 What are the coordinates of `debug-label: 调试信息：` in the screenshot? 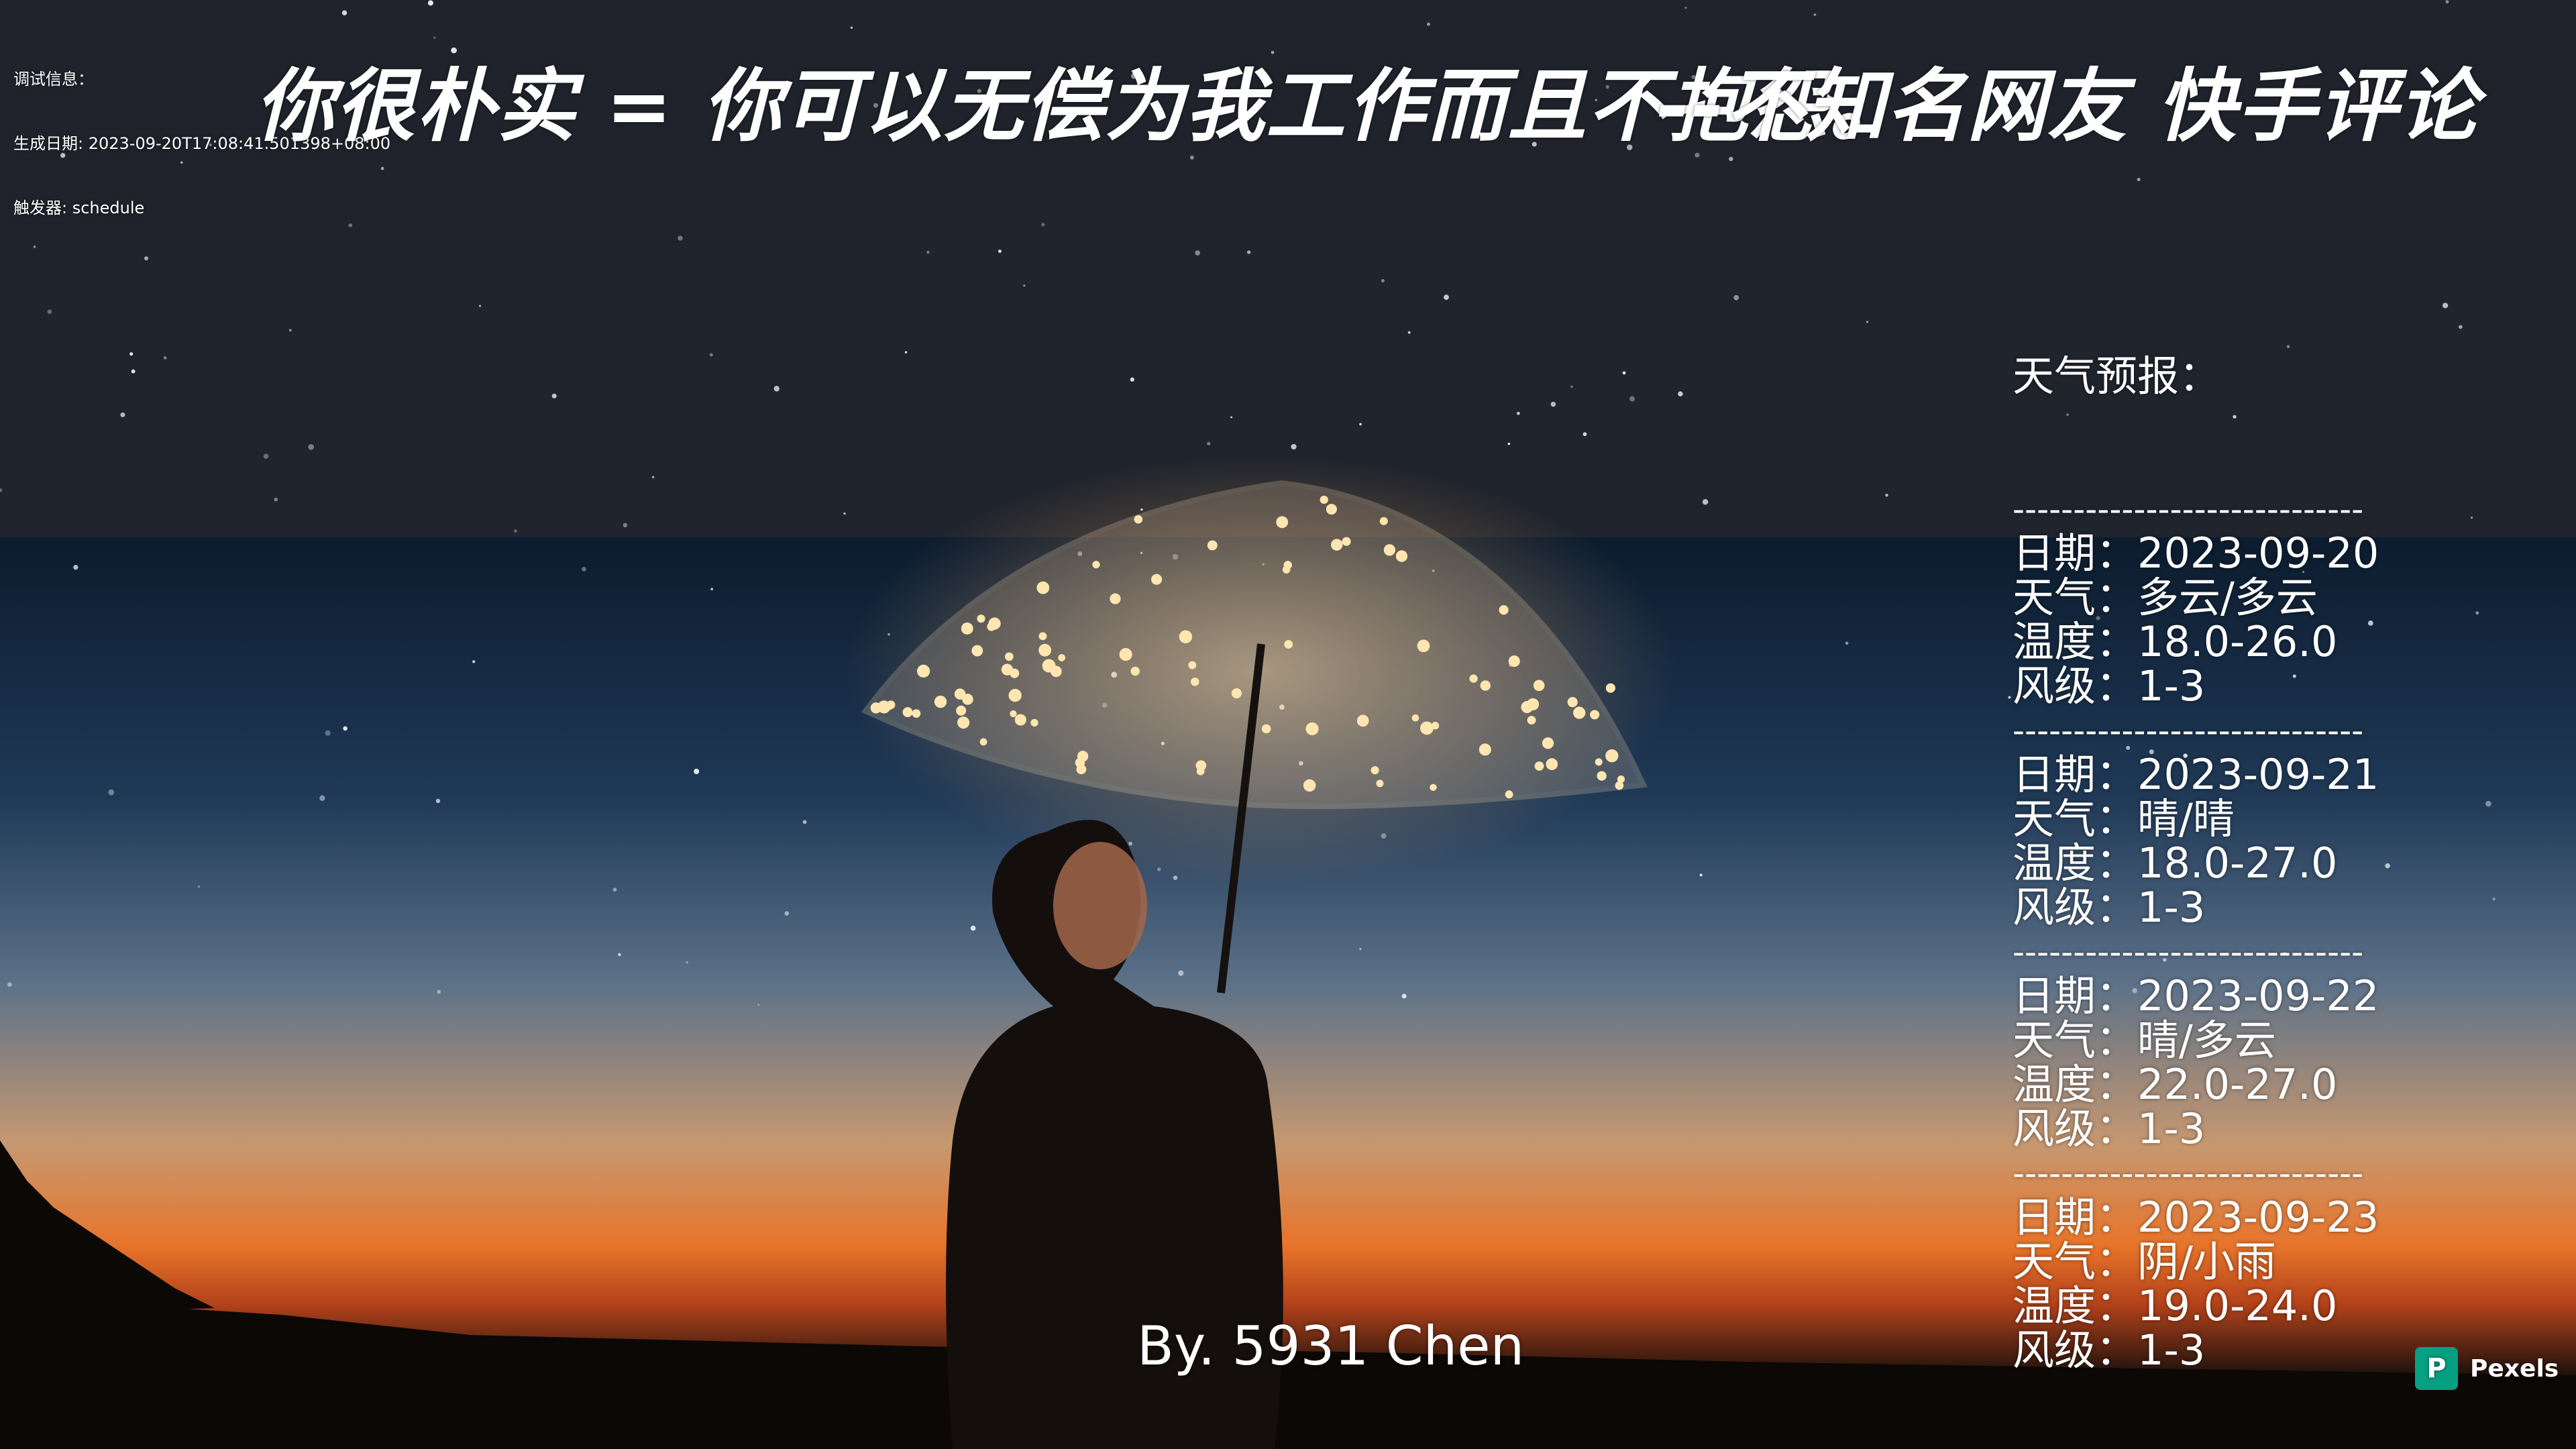 It's located at (53, 79).